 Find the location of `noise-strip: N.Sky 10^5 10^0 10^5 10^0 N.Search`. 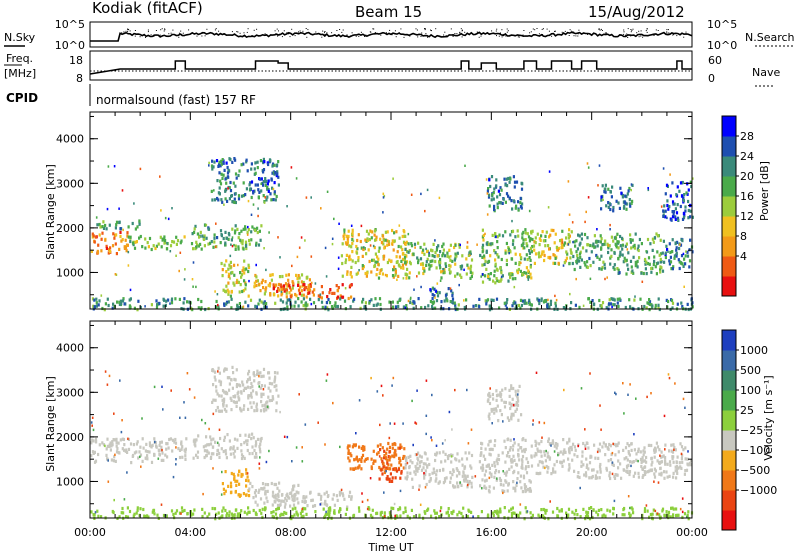

noise-strip: N.Sky 10^5 10^0 10^5 10^0 N.Search is located at coordinates (399, 35).